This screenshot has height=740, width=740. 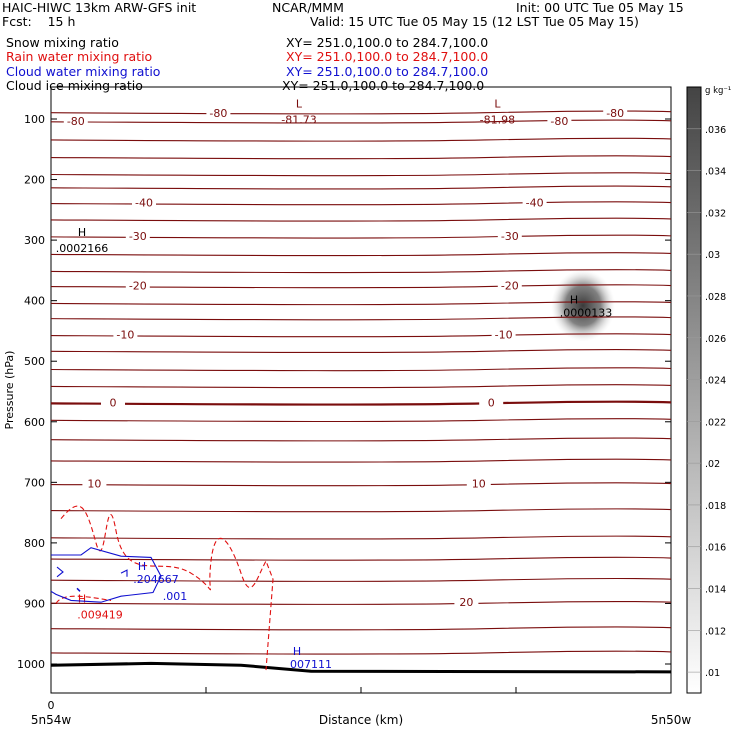 I want to click on y-tick-label: 500, so click(x=34, y=361).